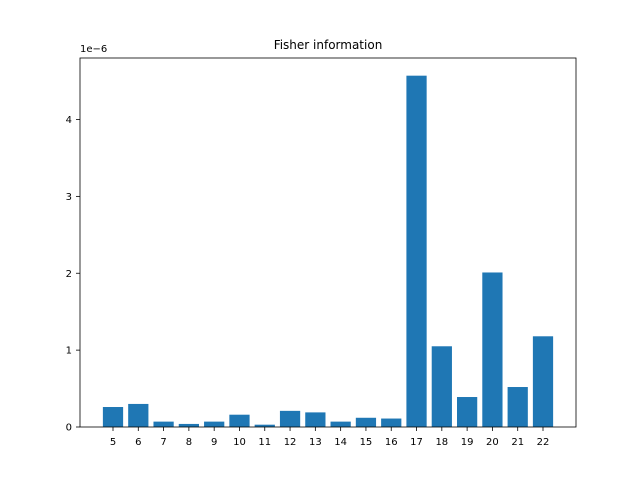 Image resolution: width=640 pixels, height=484 pixels. Describe the element at coordinates (391, 442) in the screenshot. I see `x-tick-label-16: 16` at that location.